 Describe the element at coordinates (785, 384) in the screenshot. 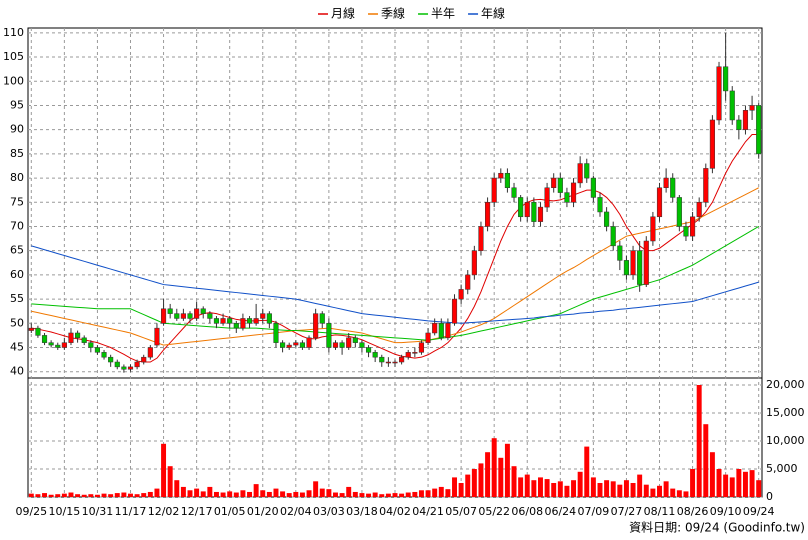

I see `y-tick-label: 20,000` at that location.